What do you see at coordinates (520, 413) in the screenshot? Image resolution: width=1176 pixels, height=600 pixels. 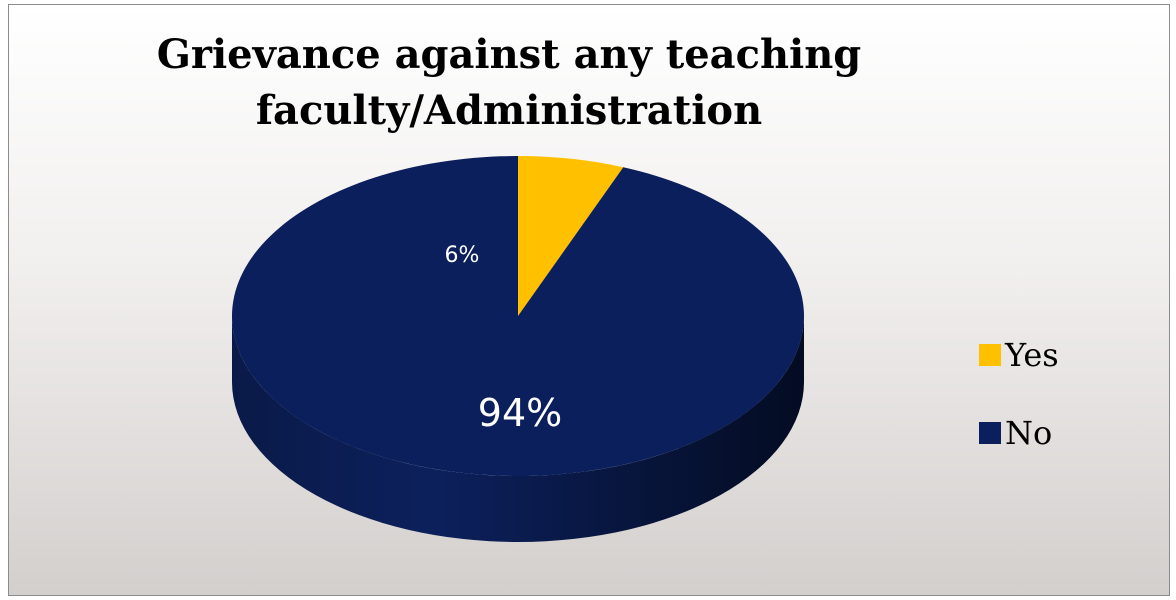 I see `data-label-no: 94%` at bounding box center [520, 413].